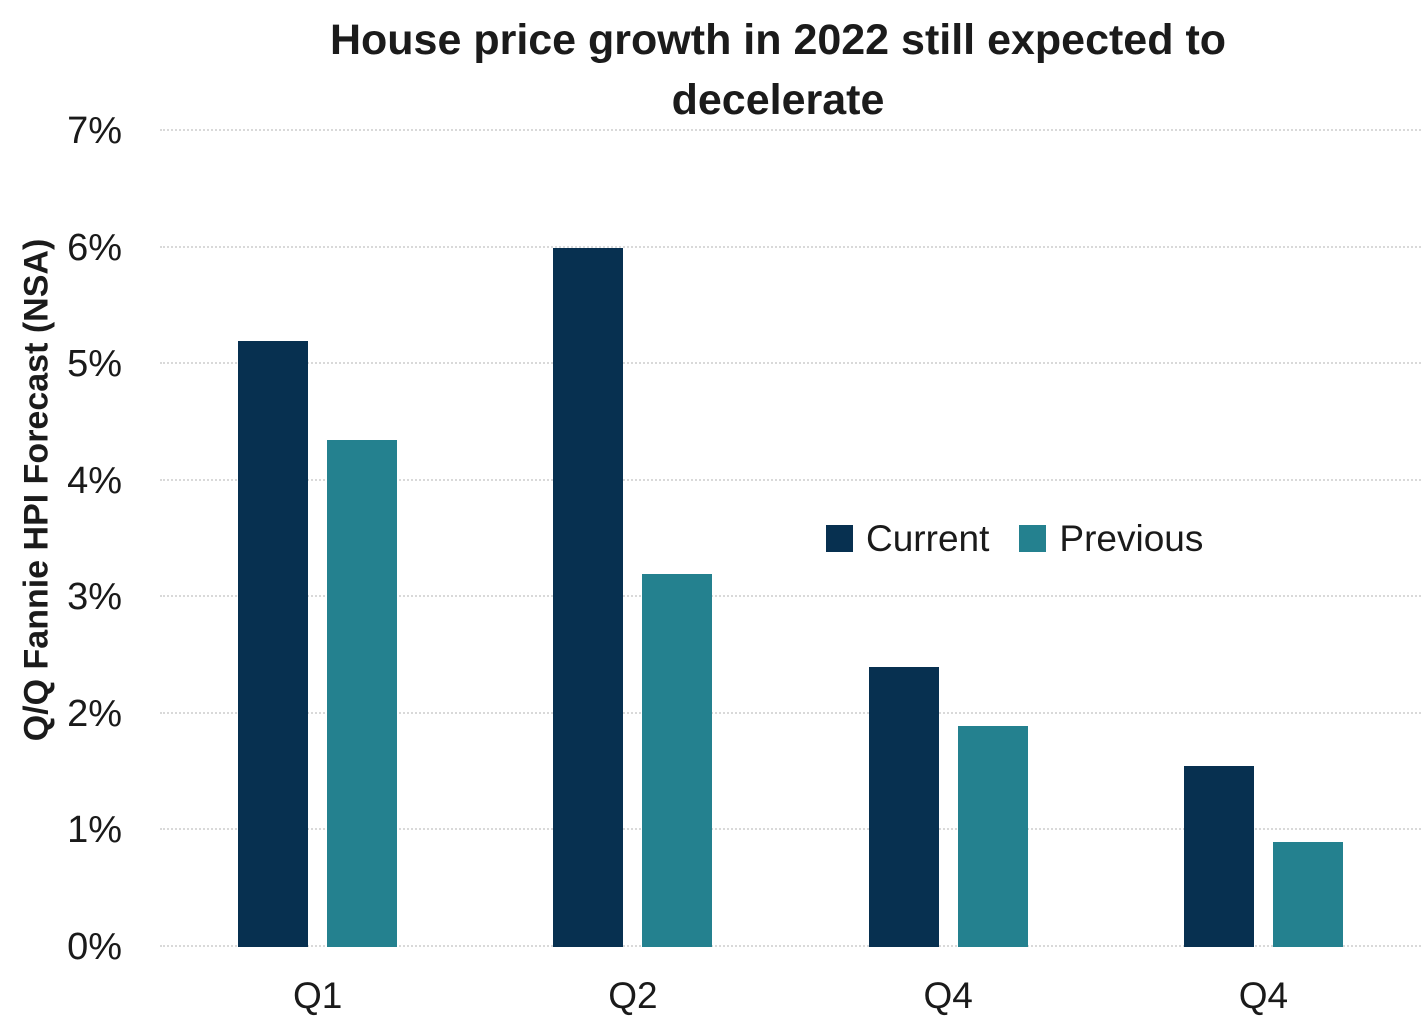  I want to click on gridline-2%, so click(790, 712).